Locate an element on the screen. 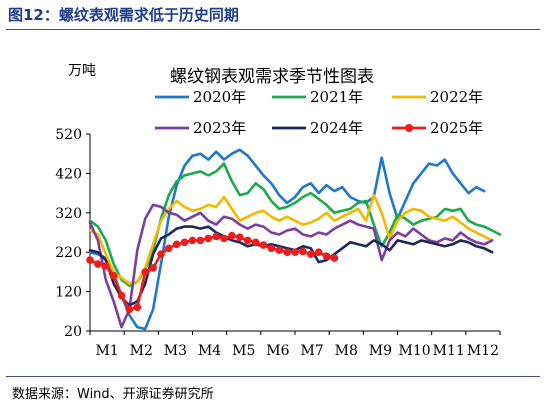  y-tick-label: 20 is located at coordinates (73, 332).